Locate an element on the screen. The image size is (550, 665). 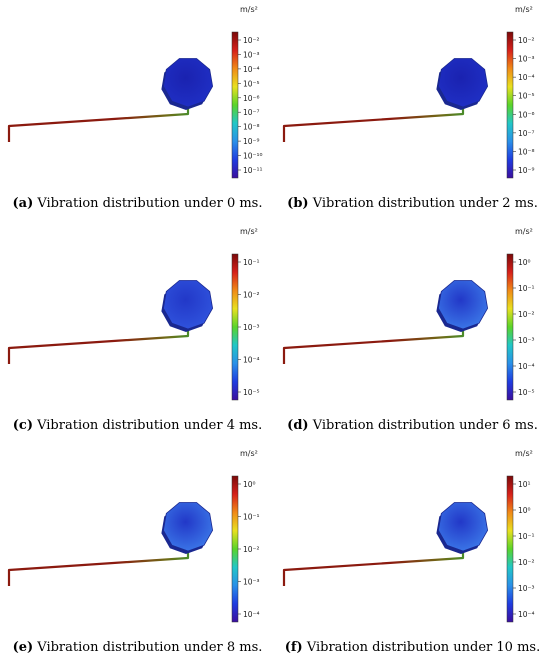
panel-caption: (f) Vibration distribution under 10 ms. is located at coordinates (412, 647).